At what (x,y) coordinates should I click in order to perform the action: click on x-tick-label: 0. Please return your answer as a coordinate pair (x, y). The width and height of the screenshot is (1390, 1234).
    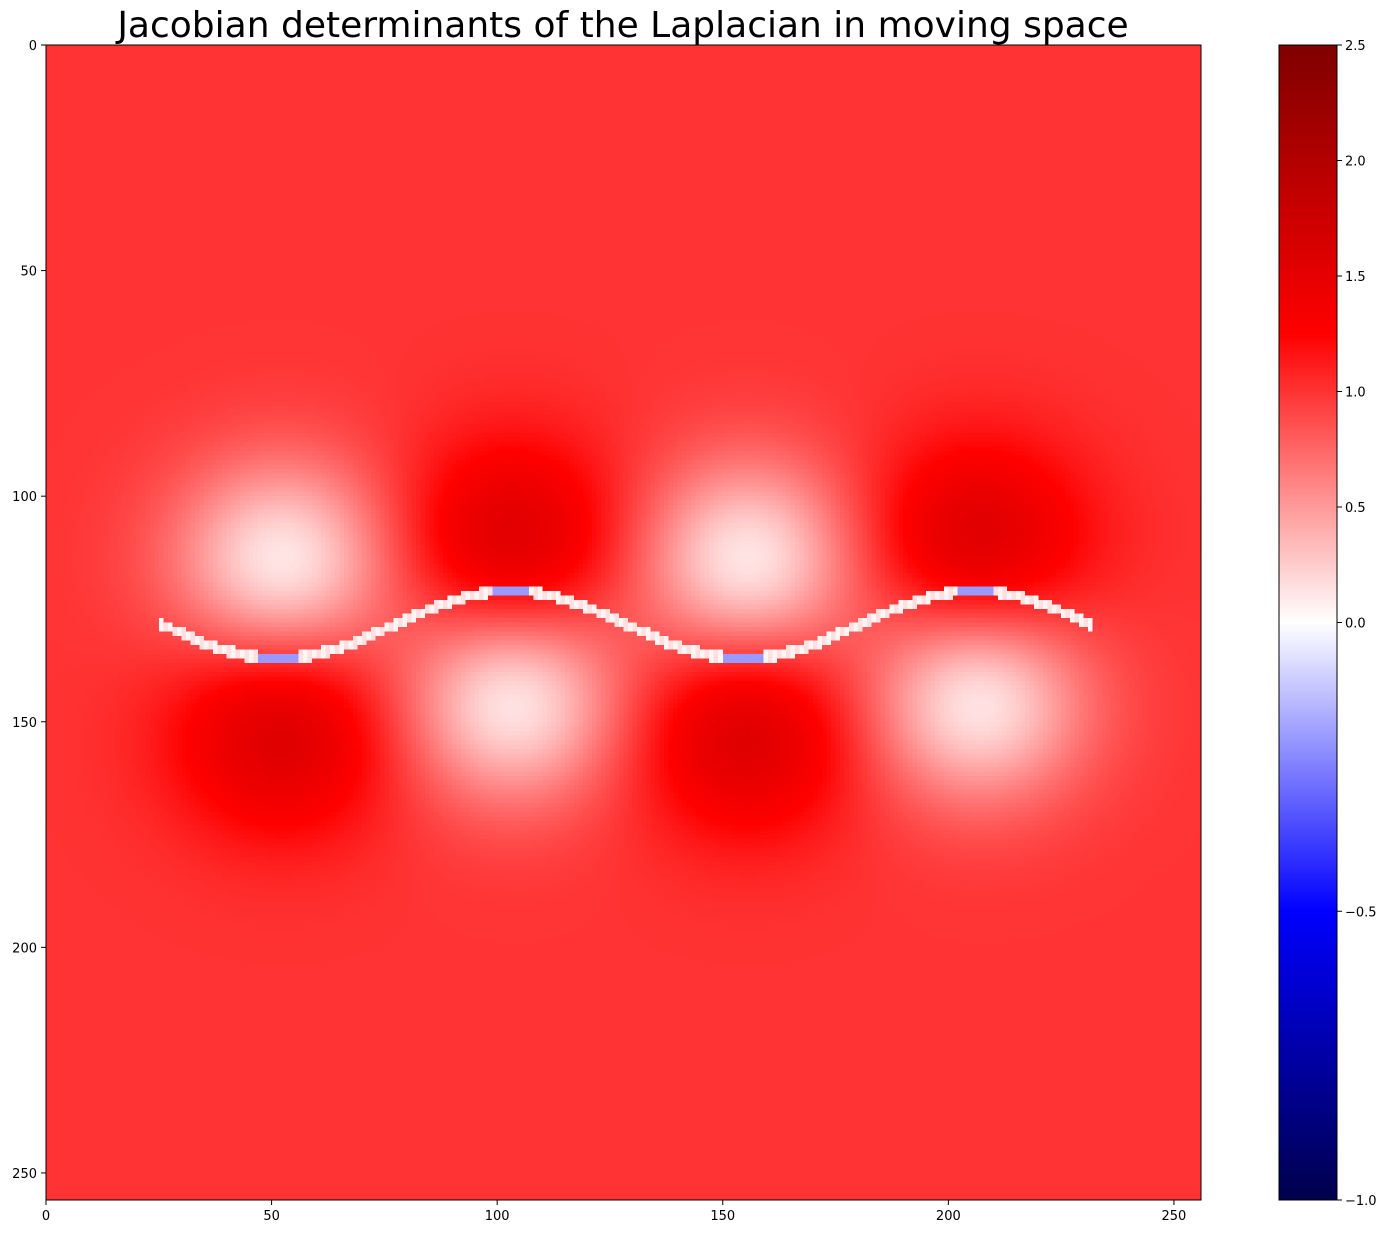
    Looking at the image, I should click on (46, 1216).